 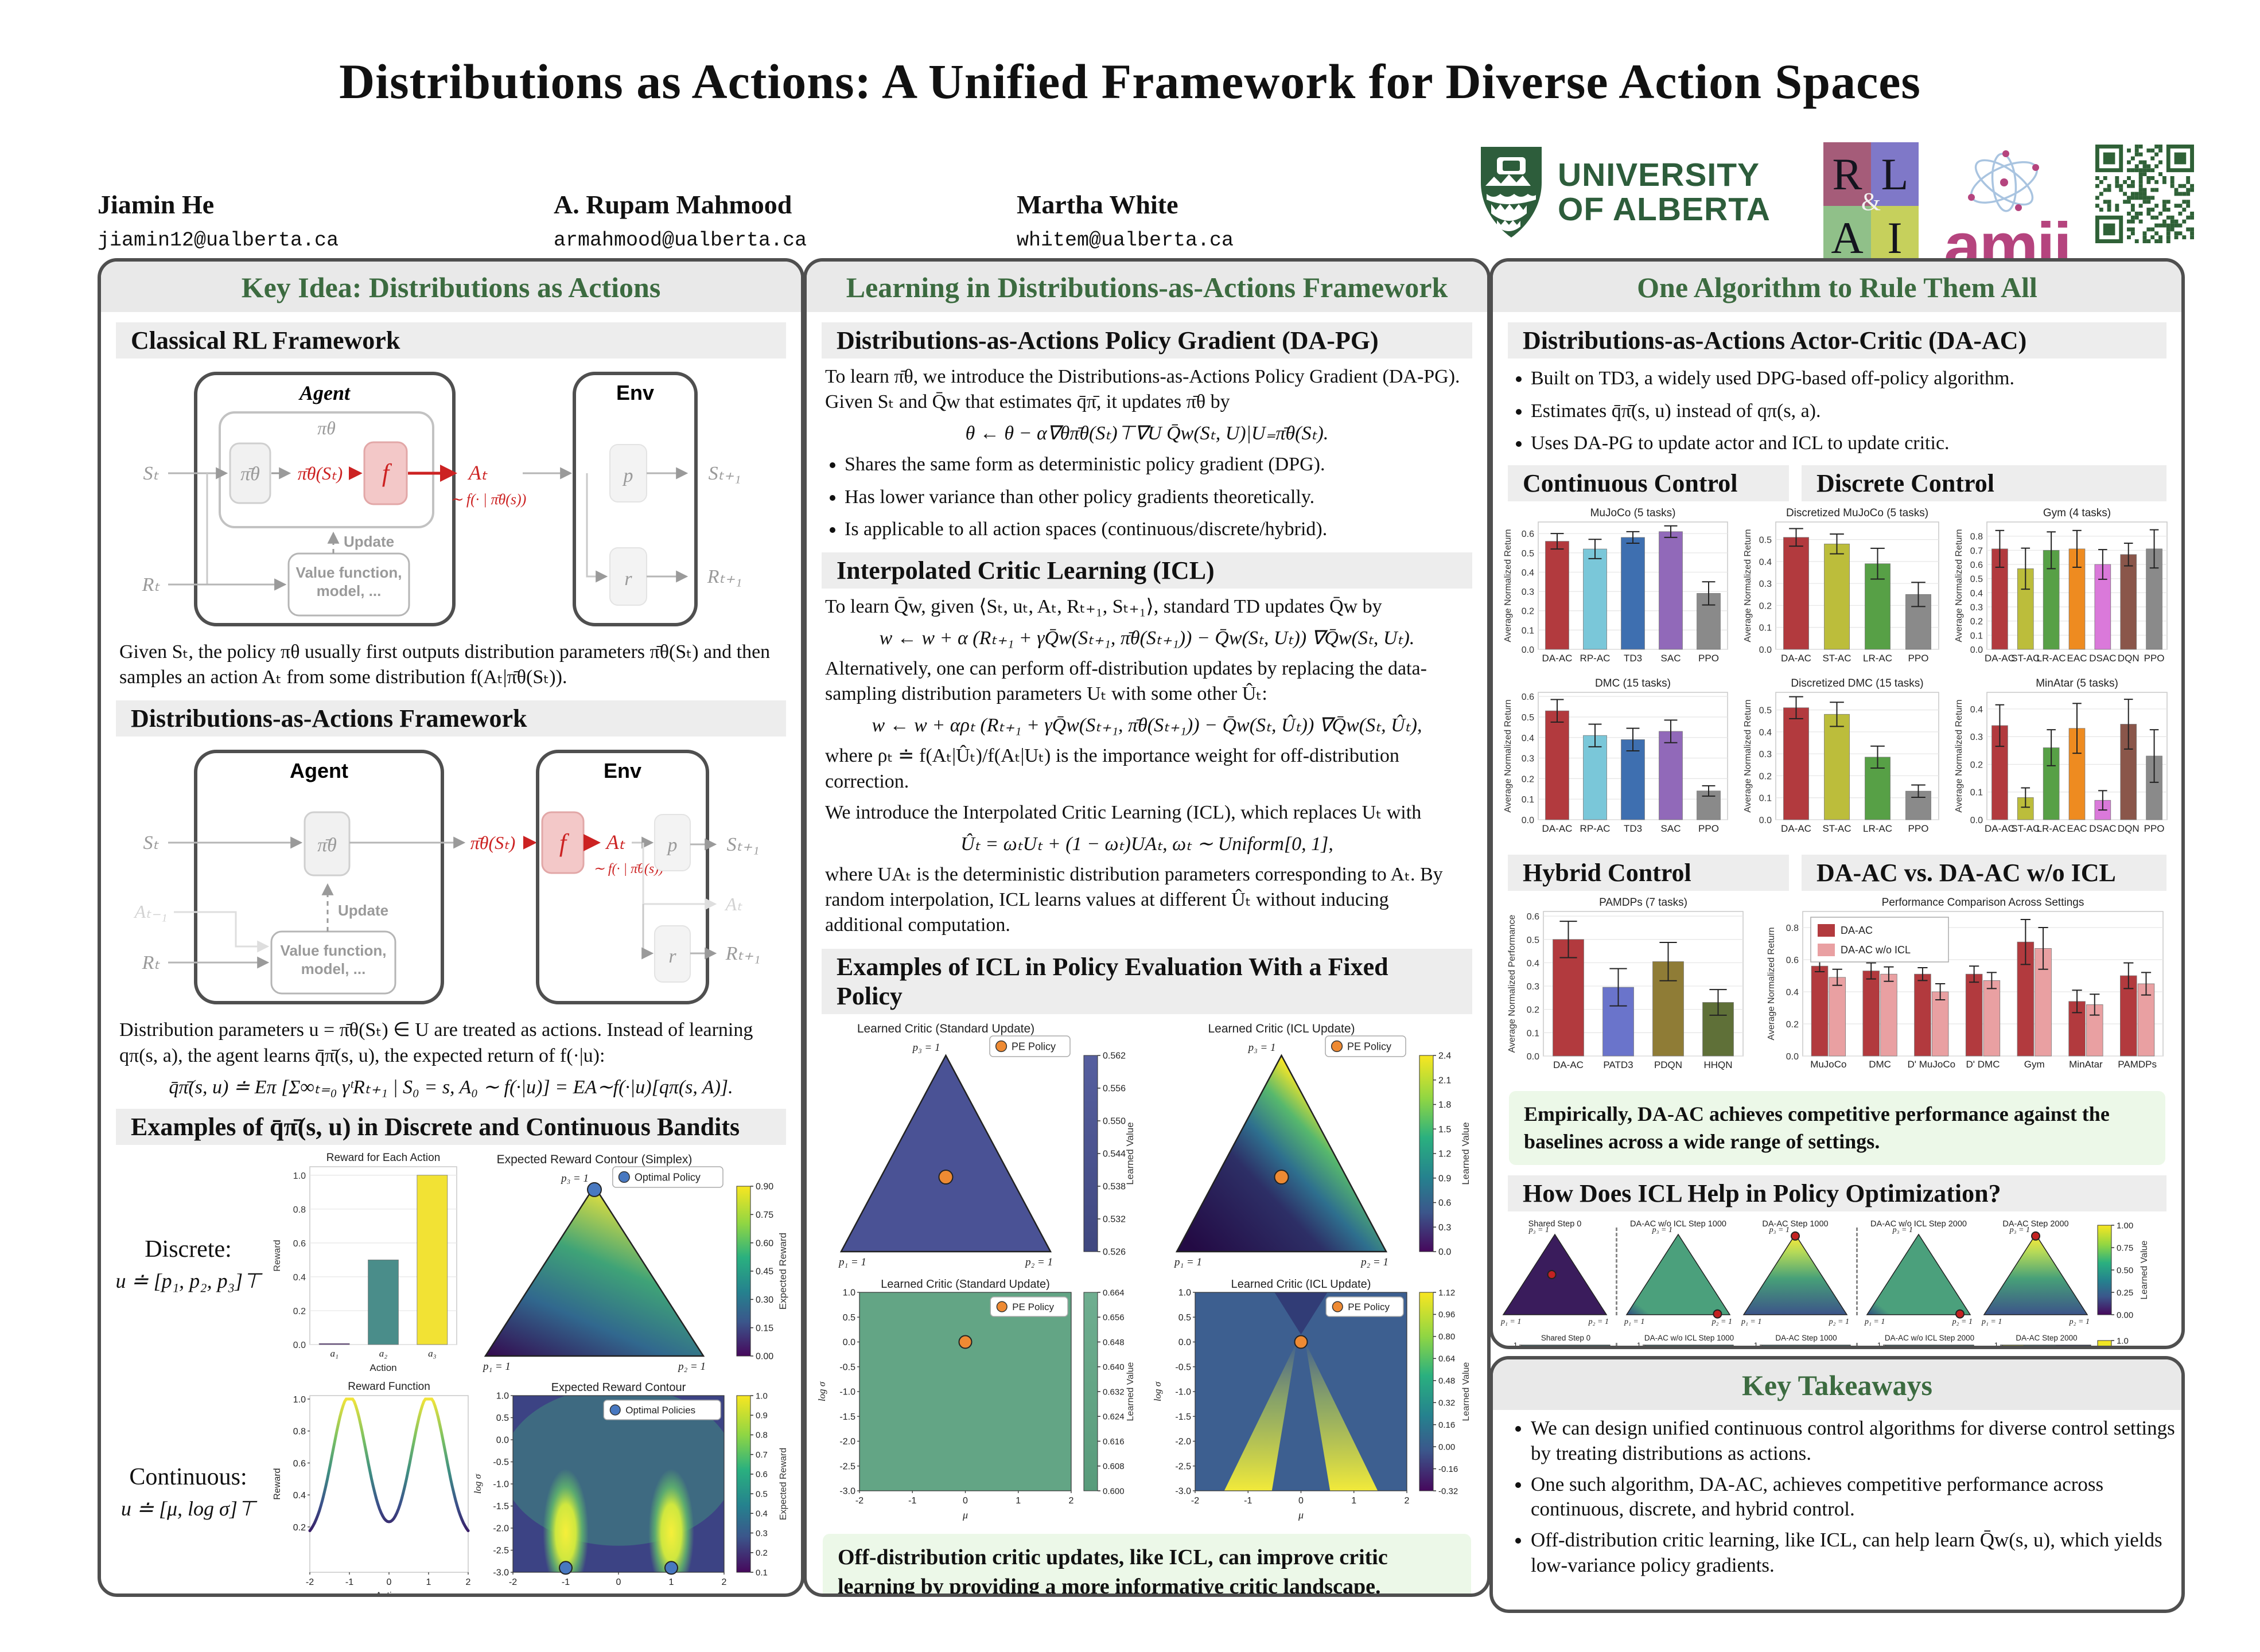 What do you see at coordinates (2036, 1274) in the screenshot?
I see `daac-2000-simplex: DA-AC Step 2000 p₃ = 1 p₁ = 1 p₂ = 1` at bounding box center [2036, 1274].